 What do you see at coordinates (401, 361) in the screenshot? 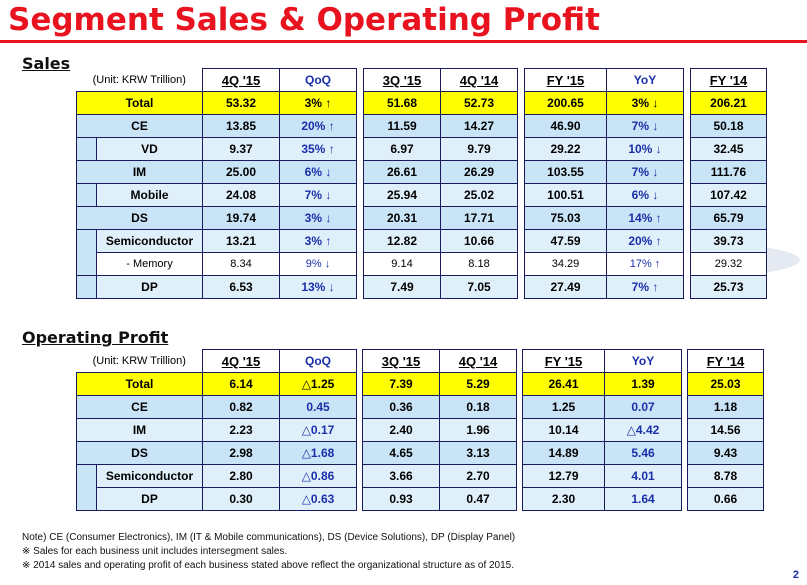
I see `col-header: 3Q '15` at bounding box center [401, 361].